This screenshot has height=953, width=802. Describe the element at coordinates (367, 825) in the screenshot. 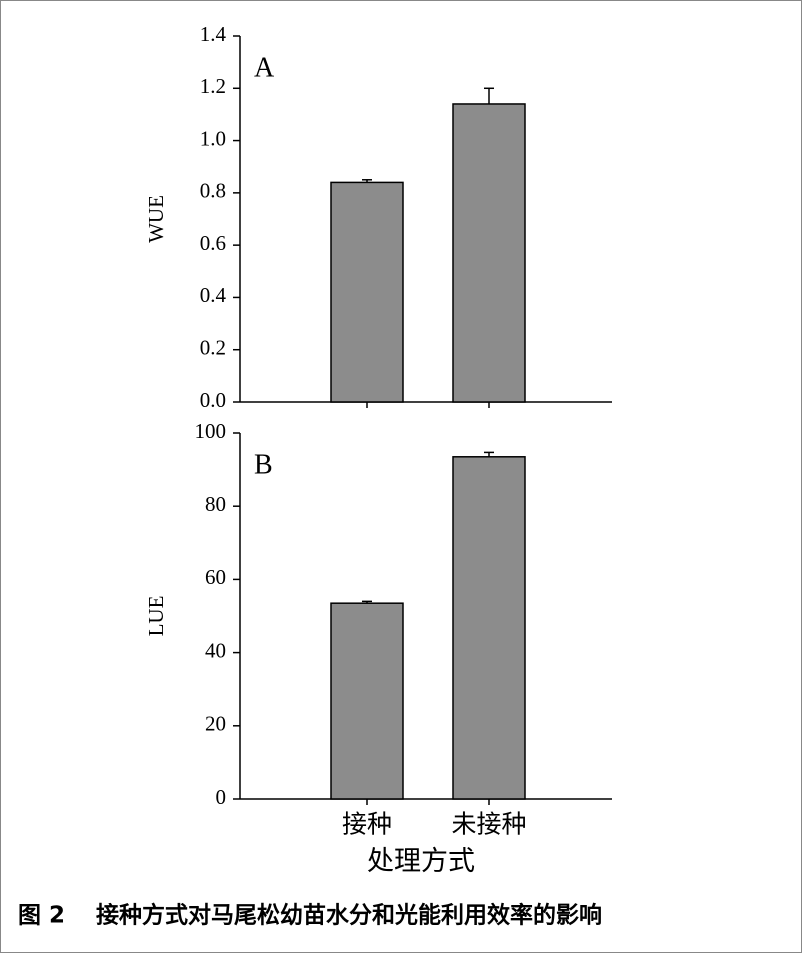

I see `x-tick-label: 接种` at that location.